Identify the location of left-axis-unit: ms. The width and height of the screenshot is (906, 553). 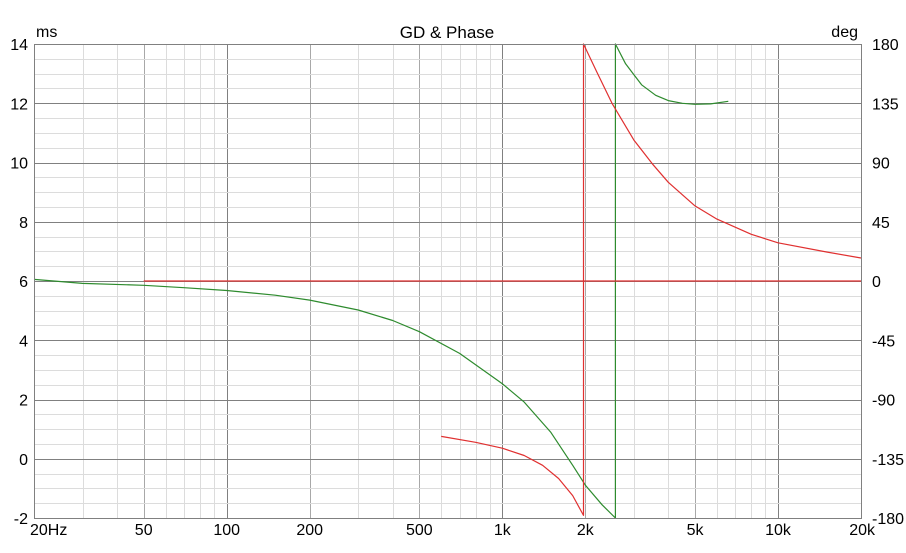
(46, 32).